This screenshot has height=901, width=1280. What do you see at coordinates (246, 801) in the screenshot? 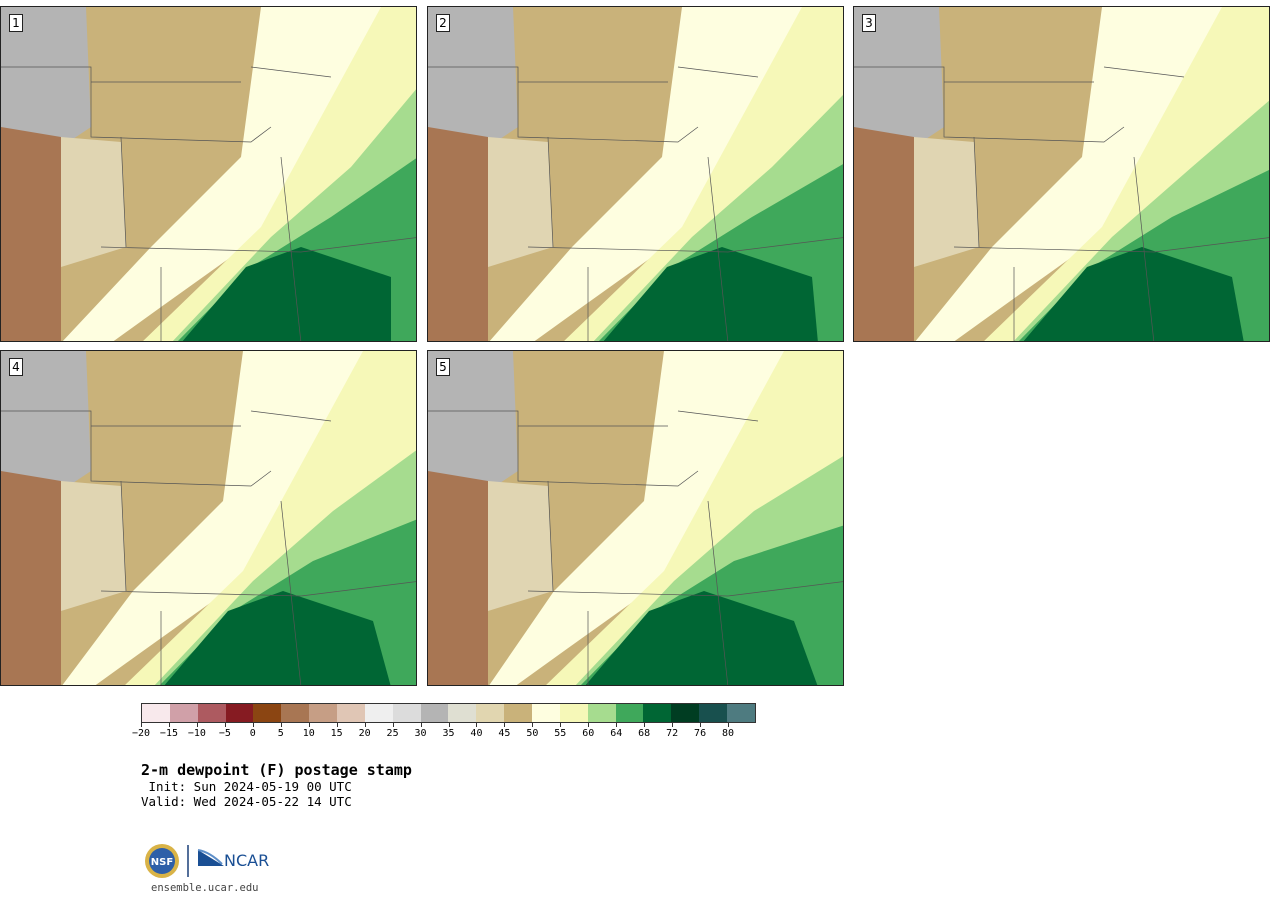
I see `valid-time: Valid: Wed 2024-05-22 14 UTC` at bounding box center [246, 801].